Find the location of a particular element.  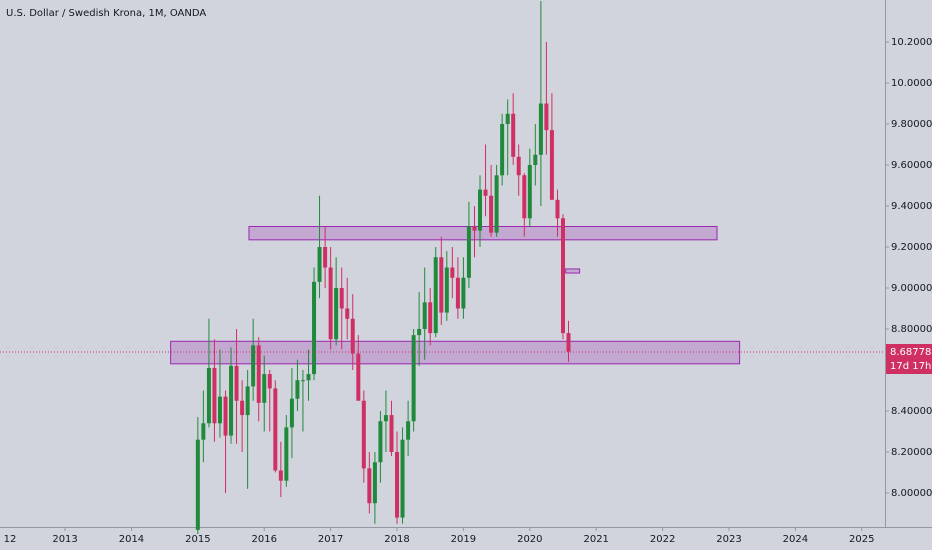

y-tick-label: 9.60000 is located at coordinates (911, 165).